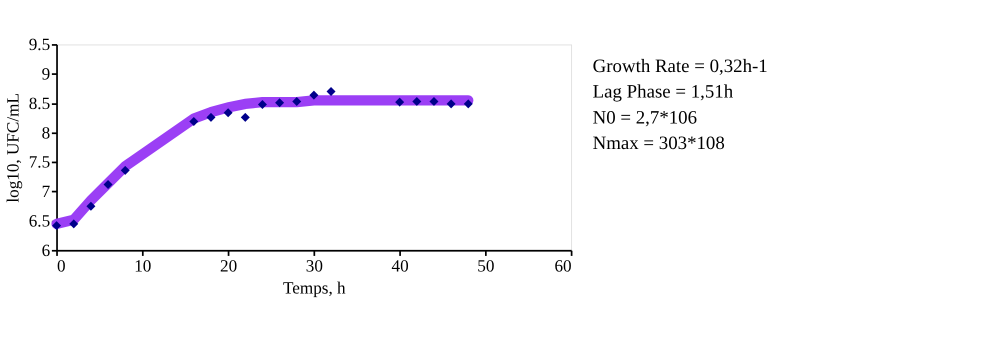 Image resolution: width=1000 pixels, height=343 pixels. I want to click on x-tick-label: 60, so click(563, 266).